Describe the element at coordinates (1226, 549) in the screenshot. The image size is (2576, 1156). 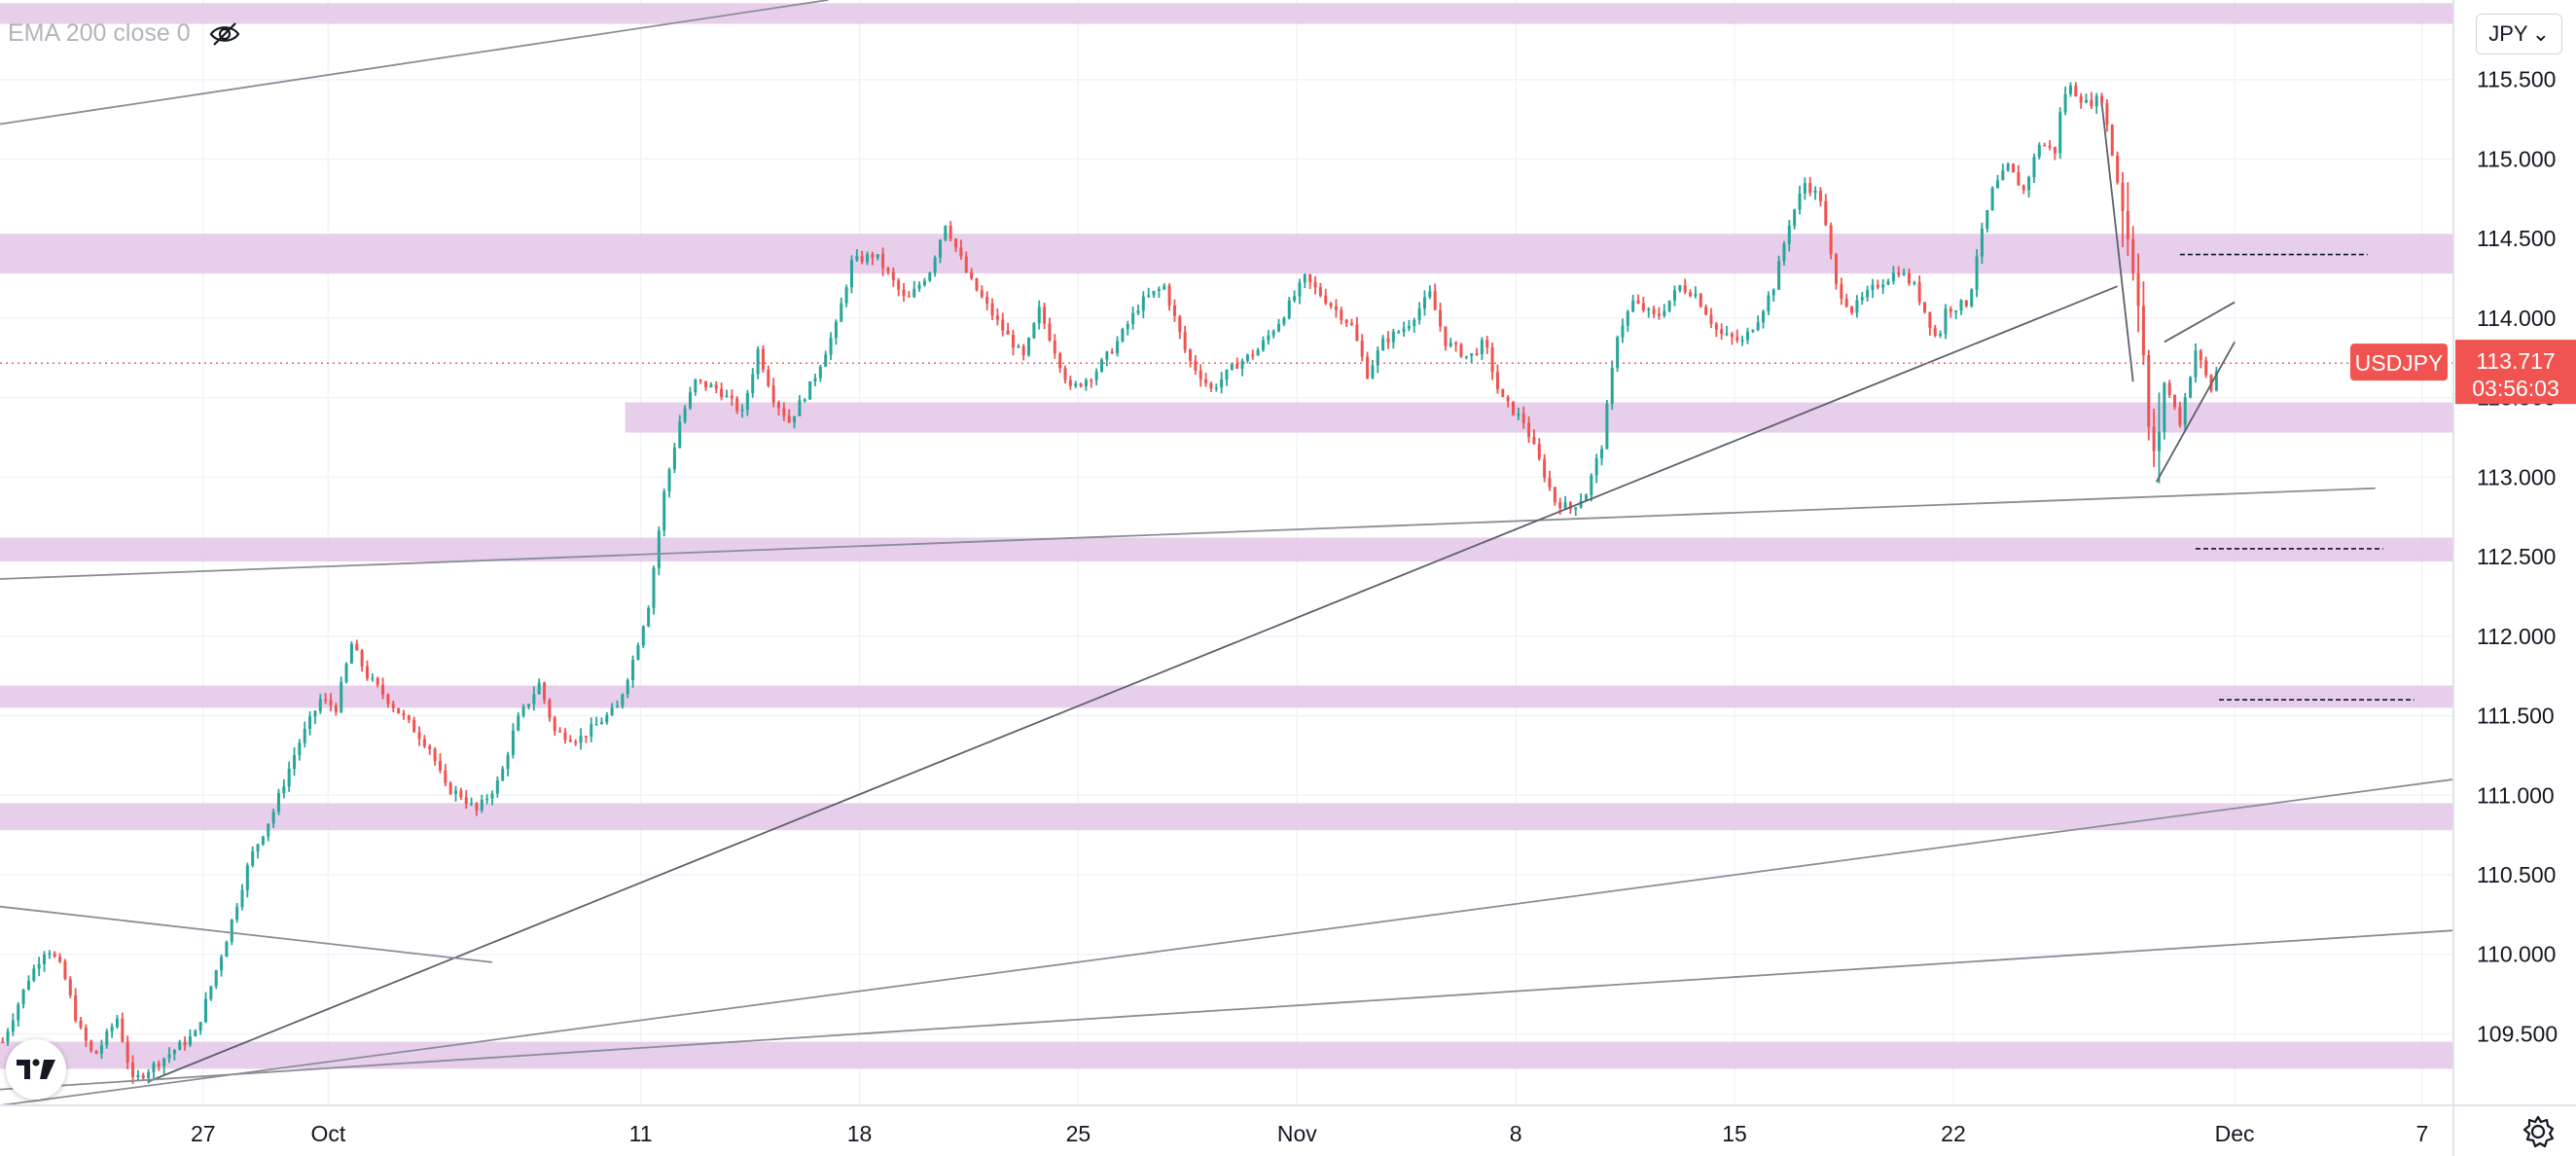
I see `support-resistance-zone` at that location.